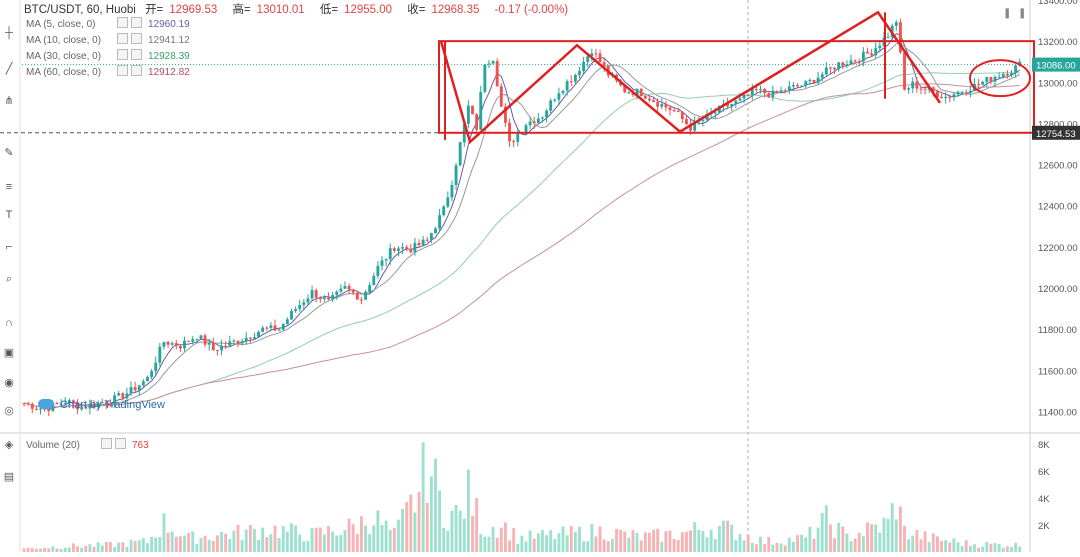 The height and width of the screenshot is (557, 1080). What do you see at coordinates (9, 477) in the screenshot?
I see `trash-icon: ▤` at bounding box center [9, 477].